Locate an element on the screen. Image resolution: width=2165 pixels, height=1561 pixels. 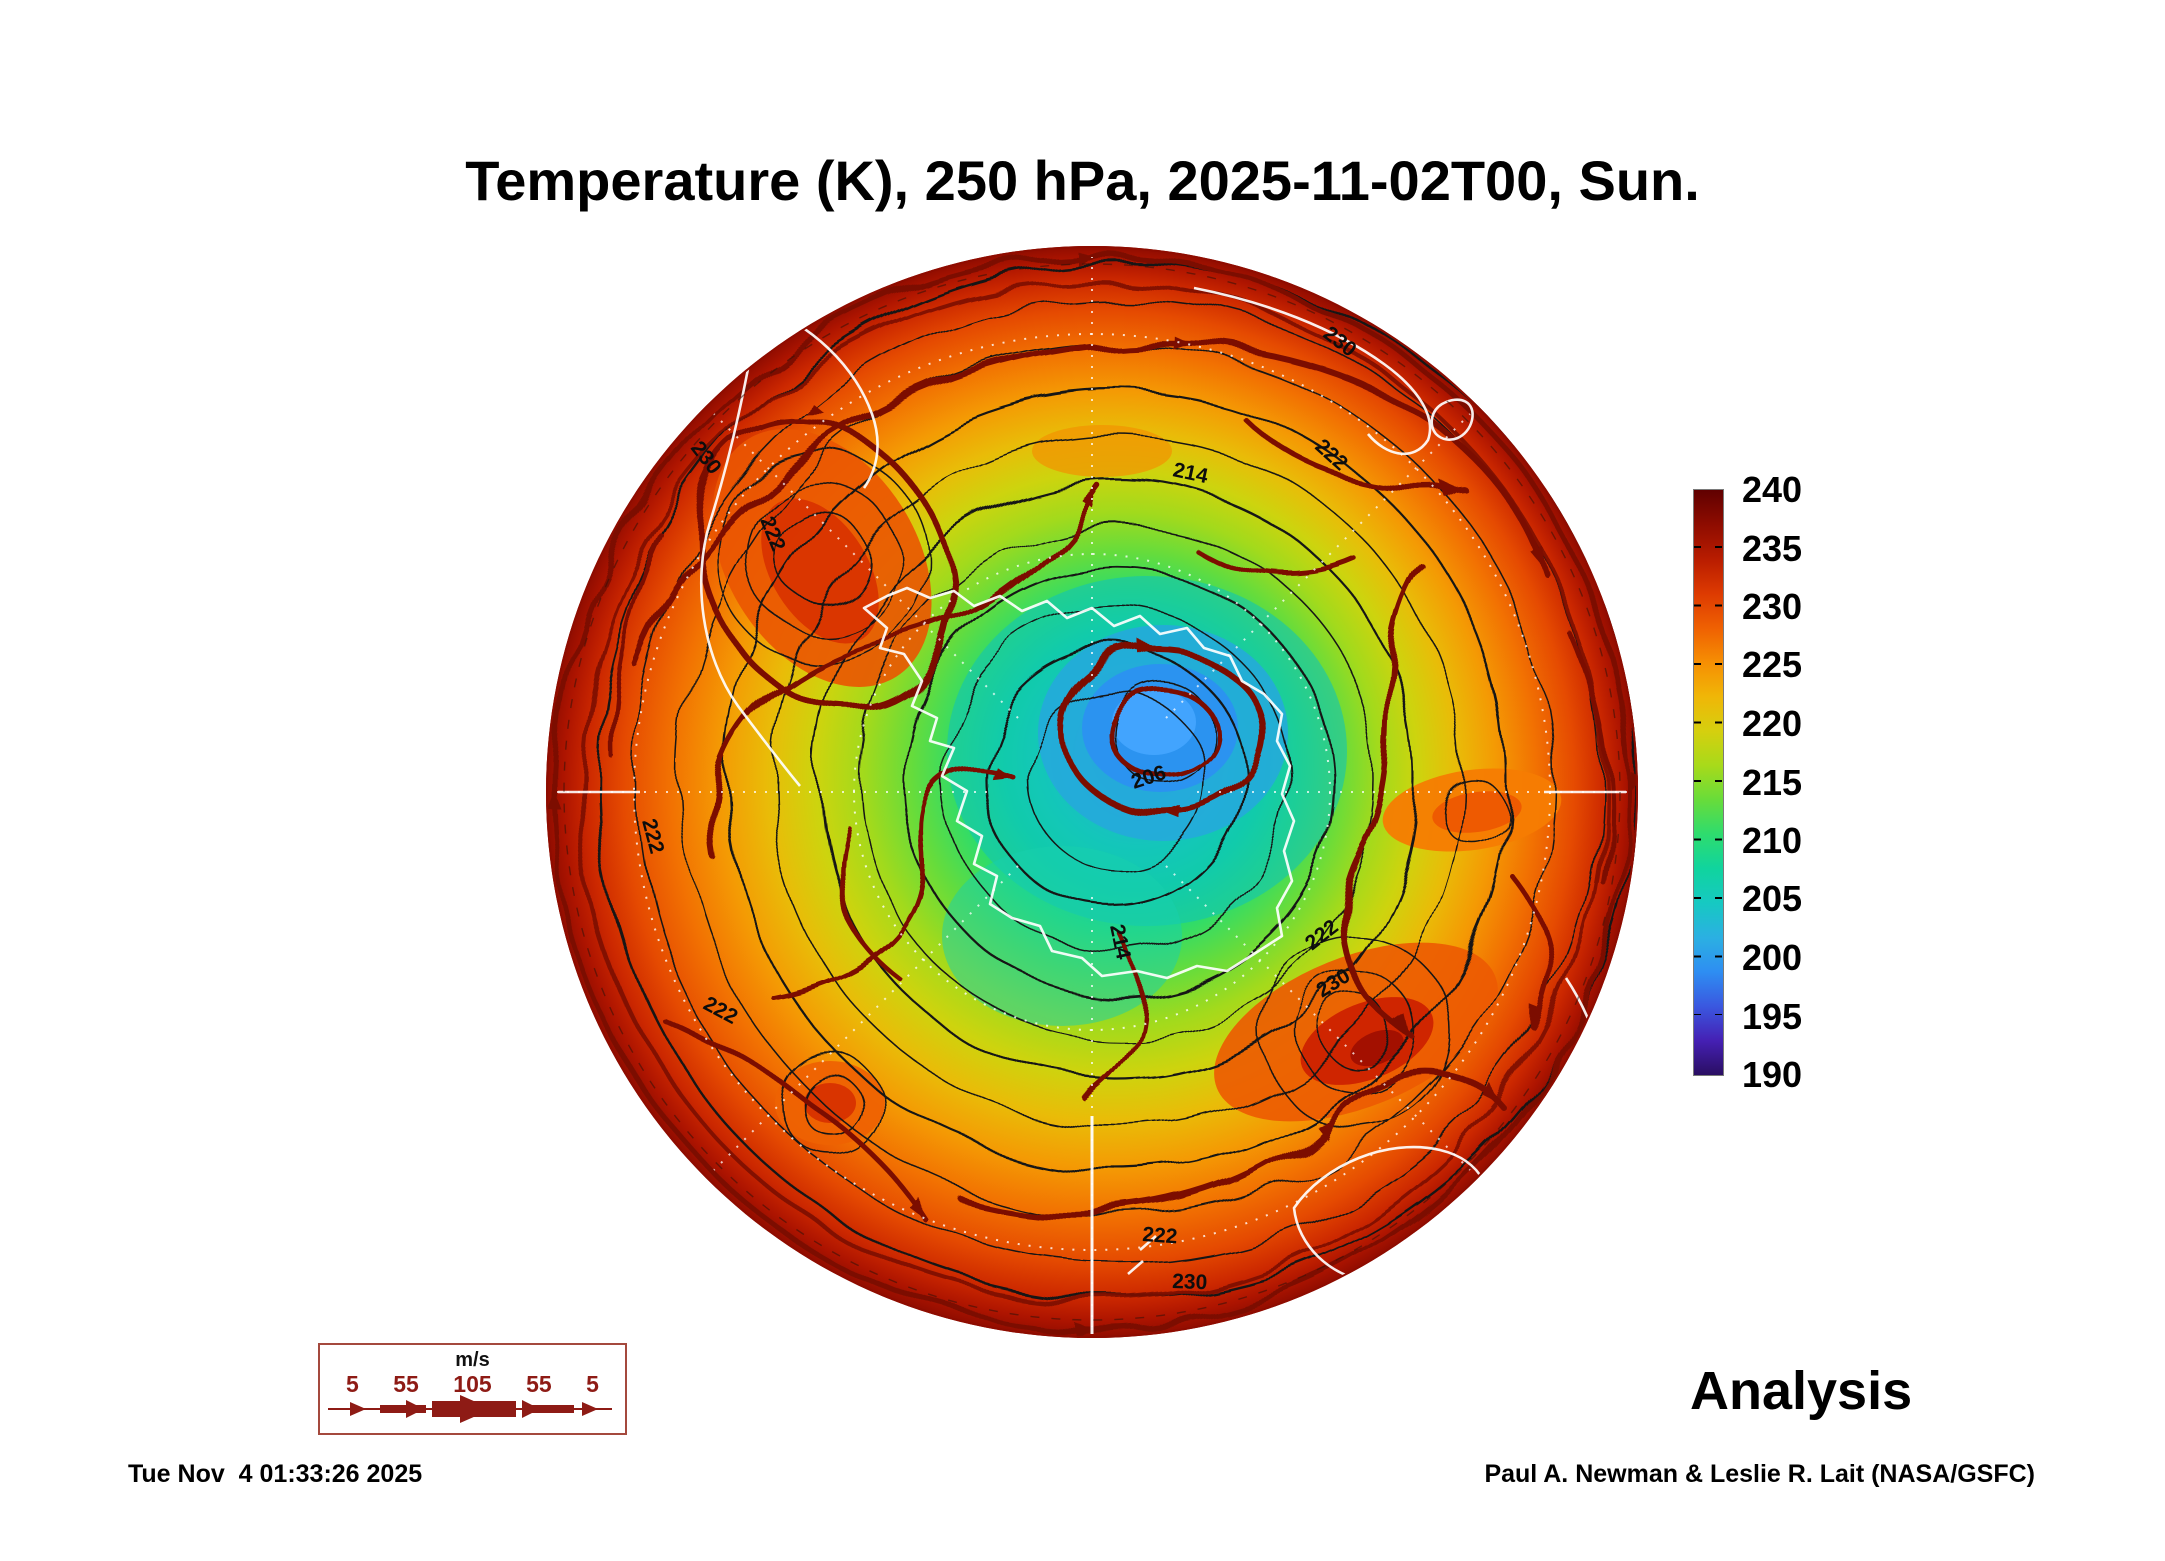
contour-label: 222 is located at coordinates (1160, 1235).